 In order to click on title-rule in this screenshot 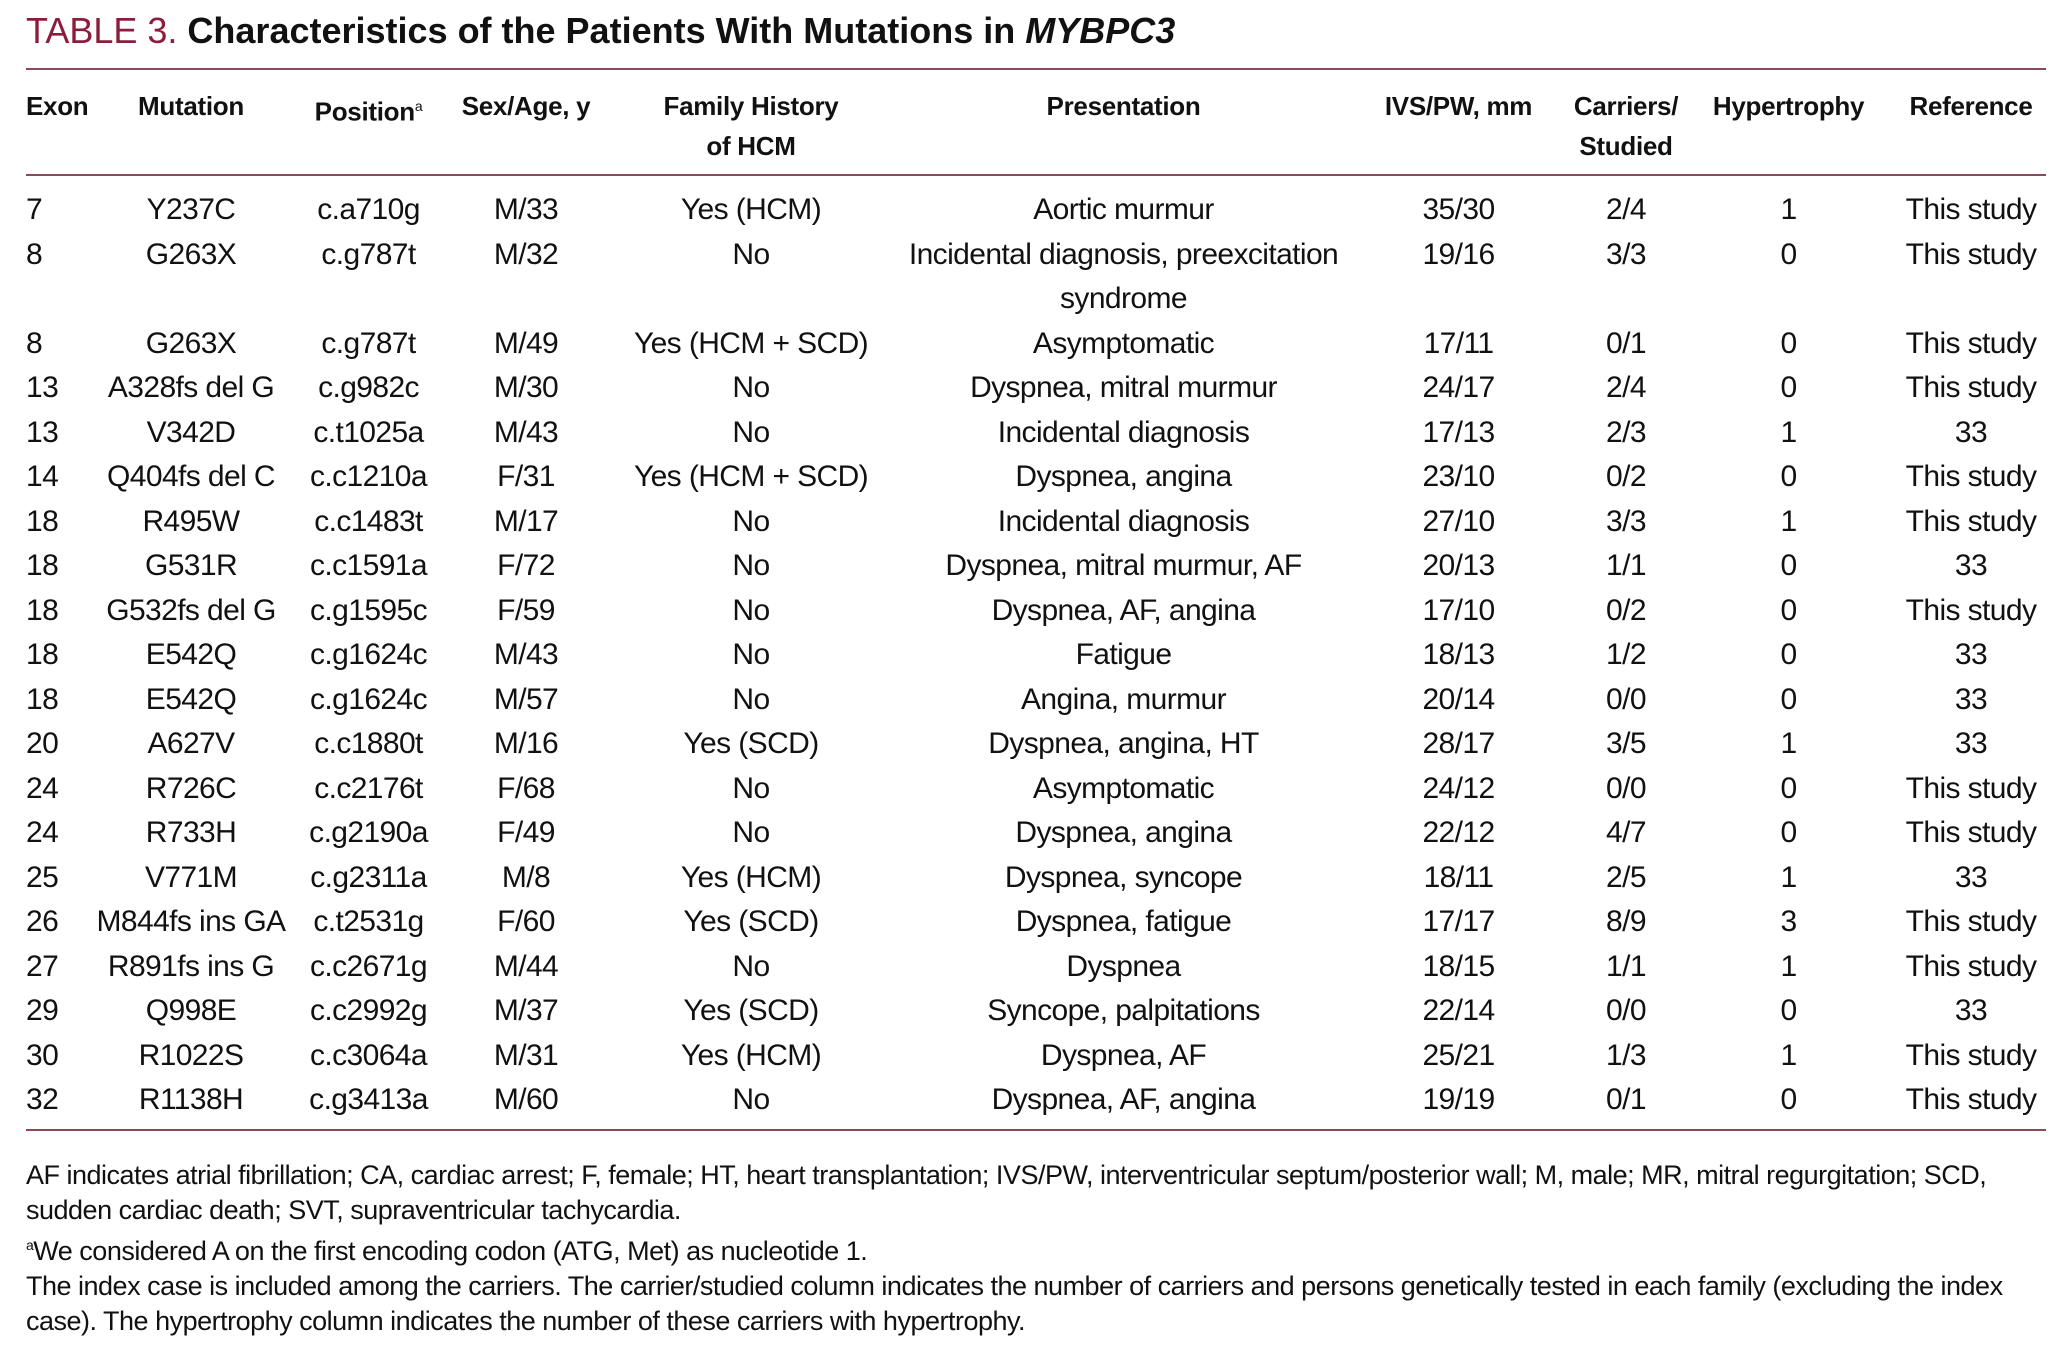, I will do `click(1036, 69)`.